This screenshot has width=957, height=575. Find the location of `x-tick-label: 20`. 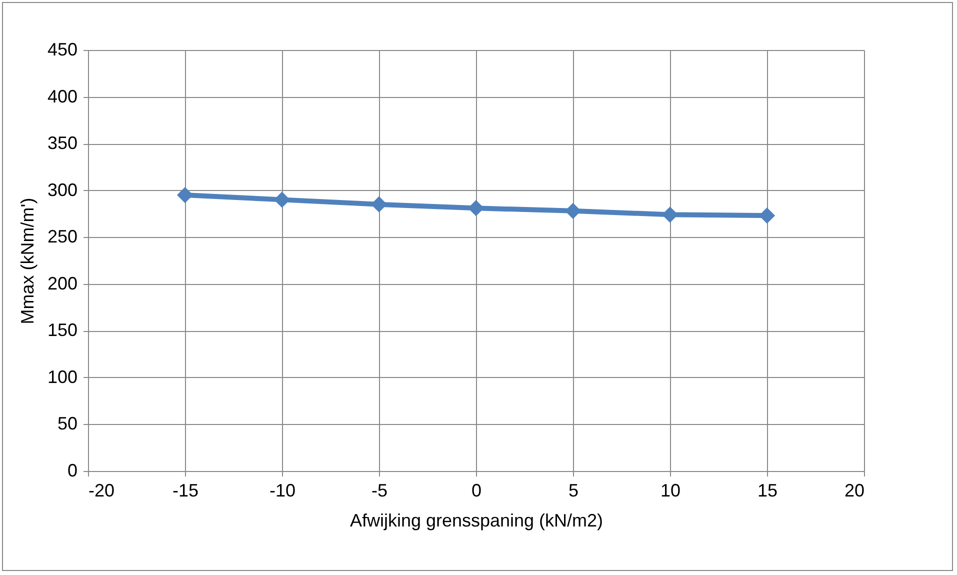

x-tick-label: 20 is located at coordinates (854, 490).